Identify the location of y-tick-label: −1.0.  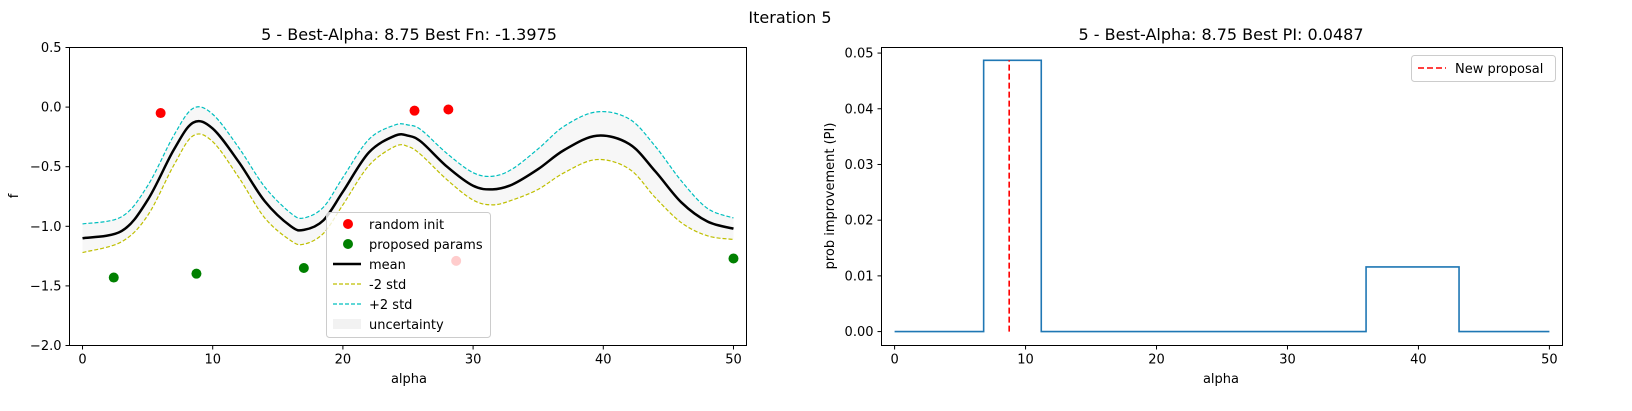
(46, 227).